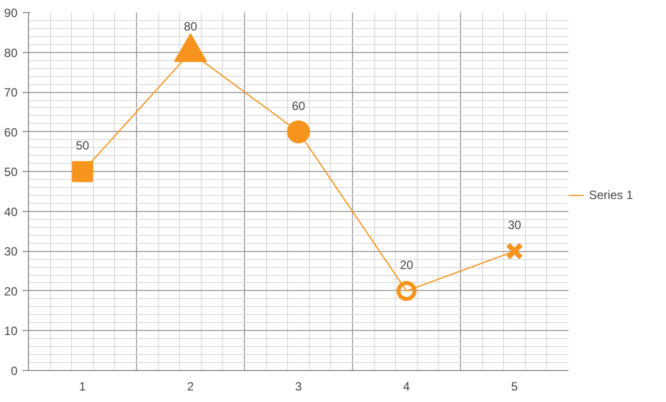 The image size is (666, 402). I want to click on data-label: 60, so click(299, 105).